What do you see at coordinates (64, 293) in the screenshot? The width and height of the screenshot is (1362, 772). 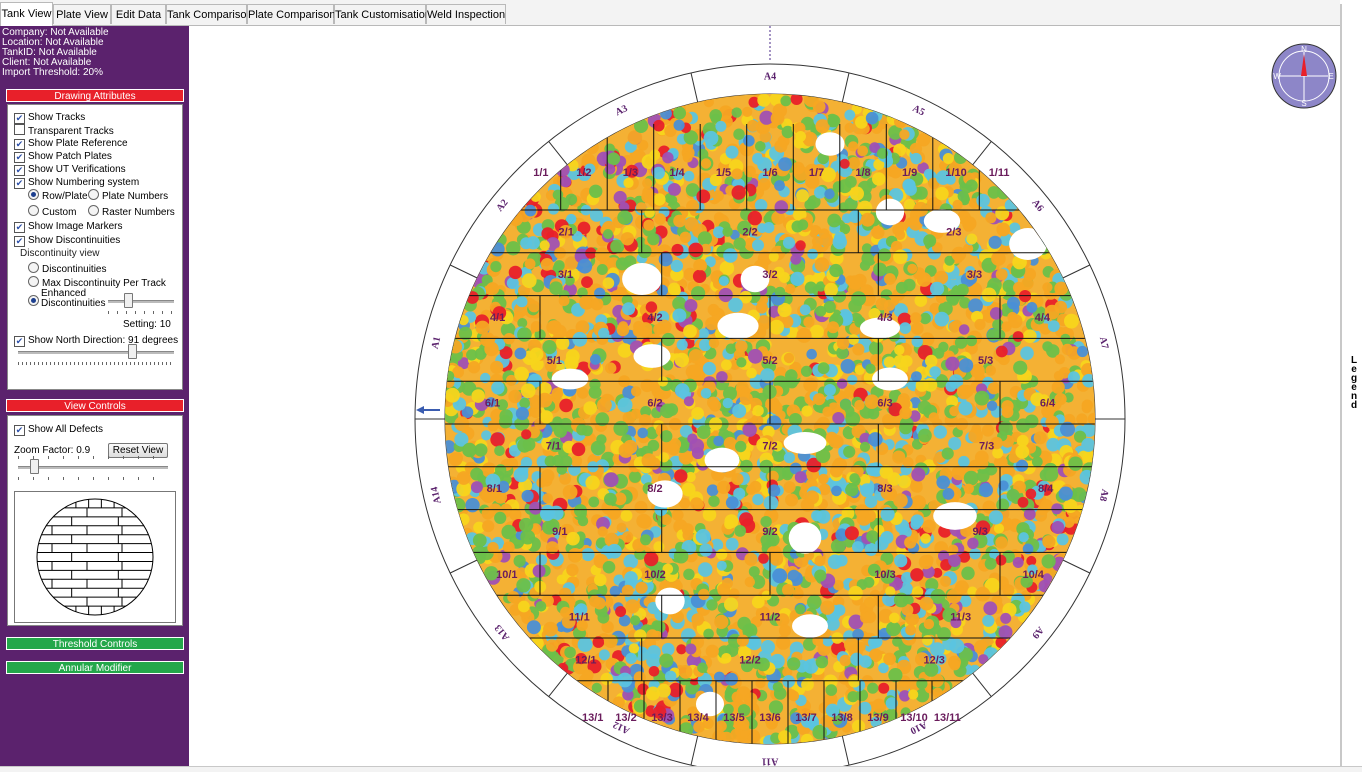 I see `enhanced-label-line1: Enhanced` at bounding box center [64, 293].